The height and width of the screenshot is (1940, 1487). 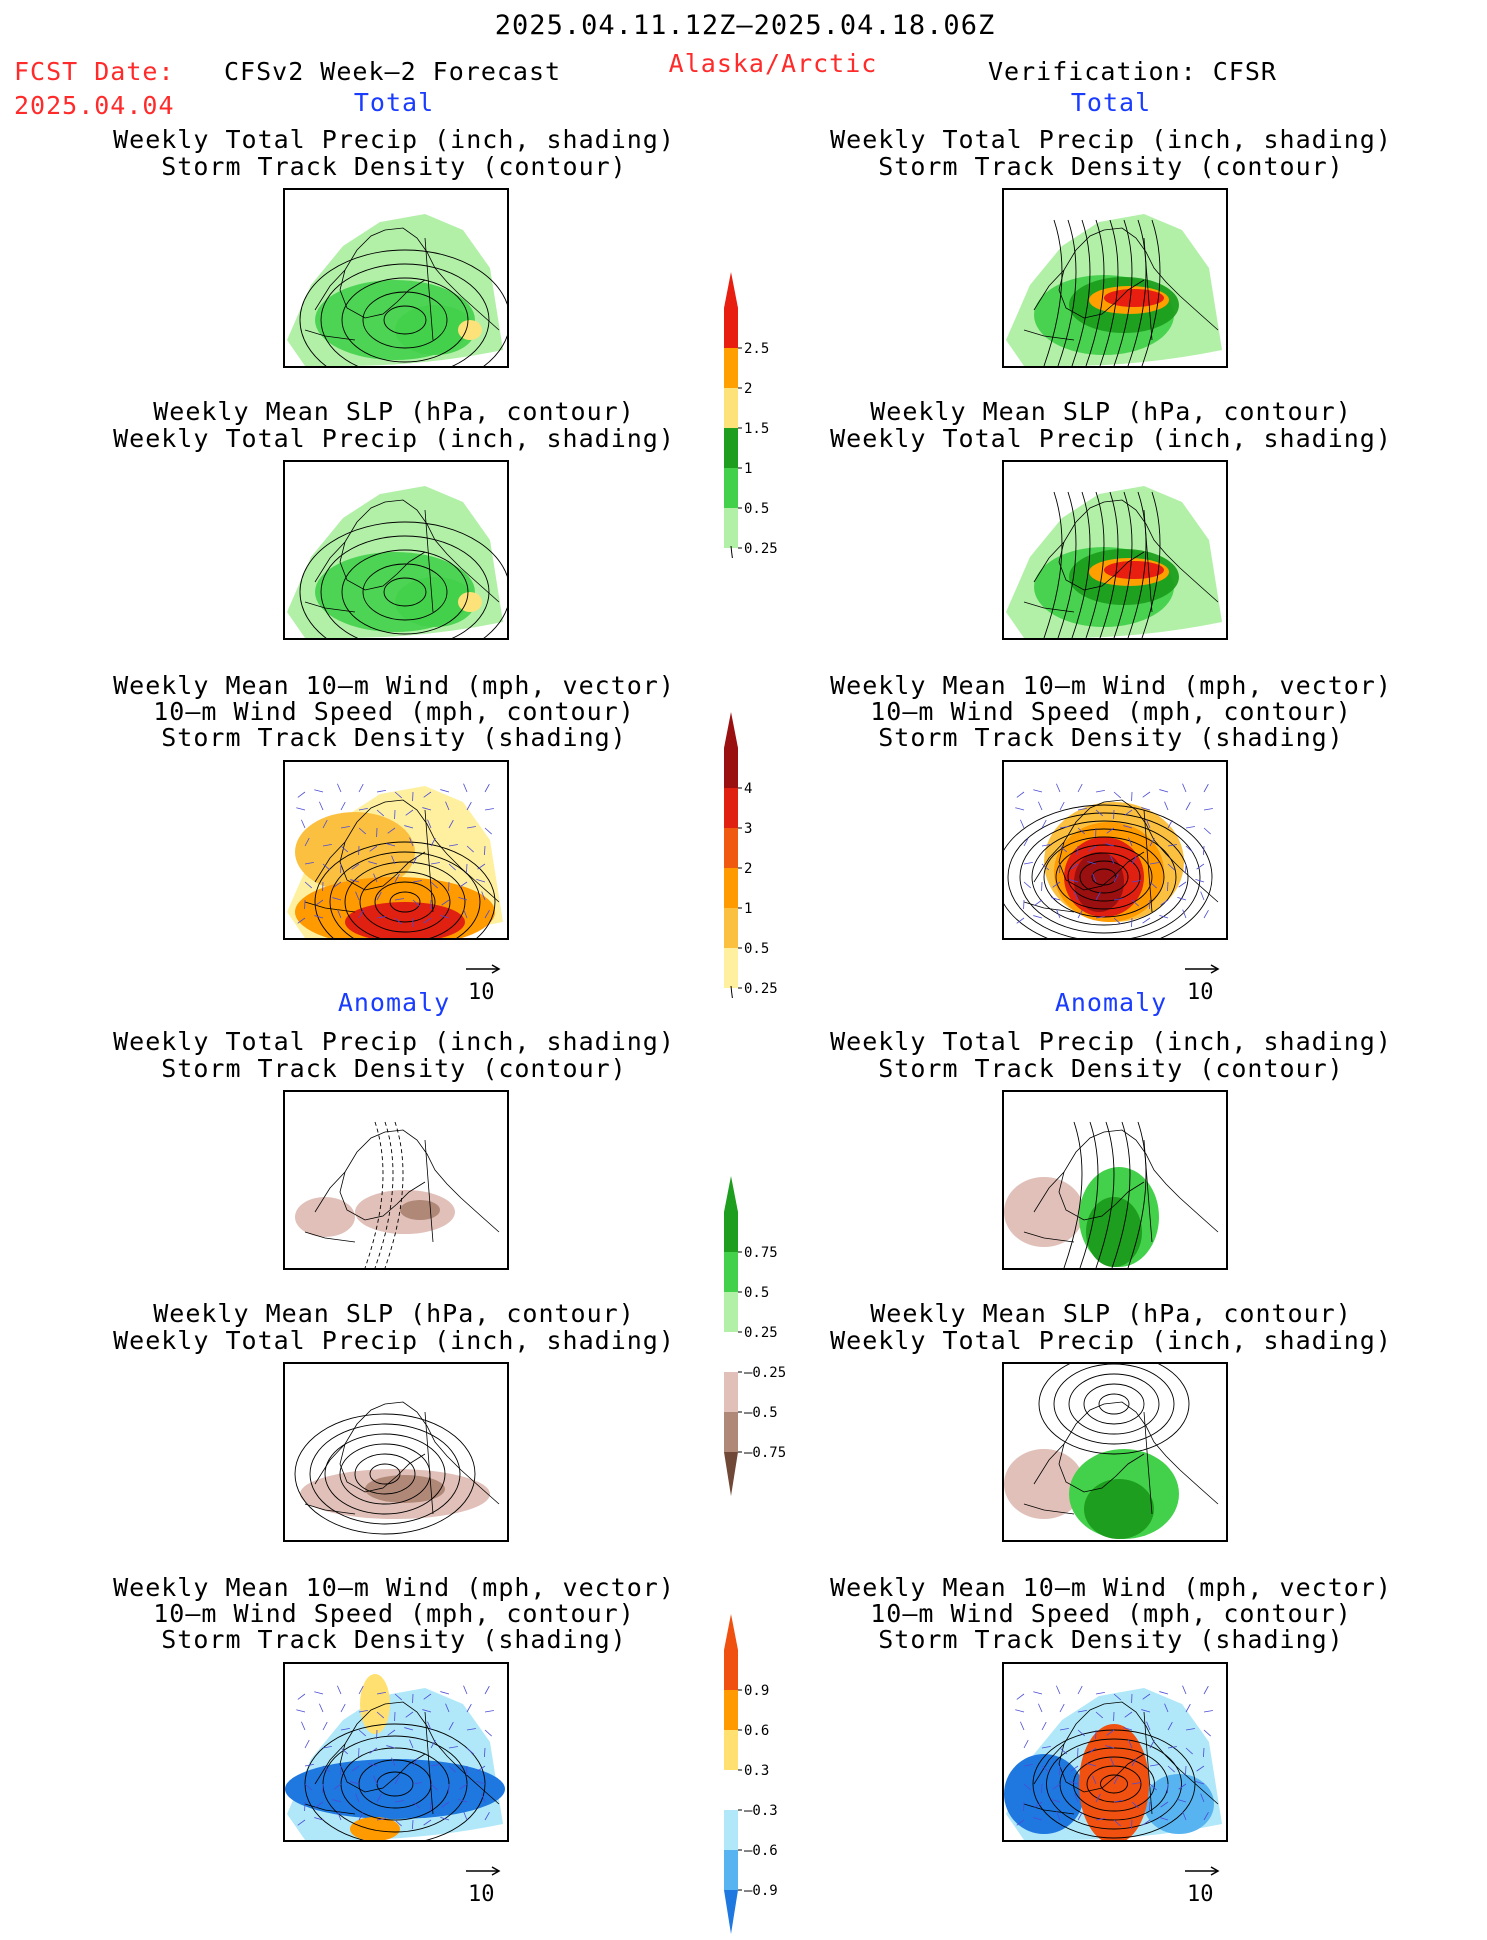 What do you see at coordinates (765, 1373) in the screenshot?
I see `colorbar-tick-label: –0.25` at bounding box center [765, 1373].